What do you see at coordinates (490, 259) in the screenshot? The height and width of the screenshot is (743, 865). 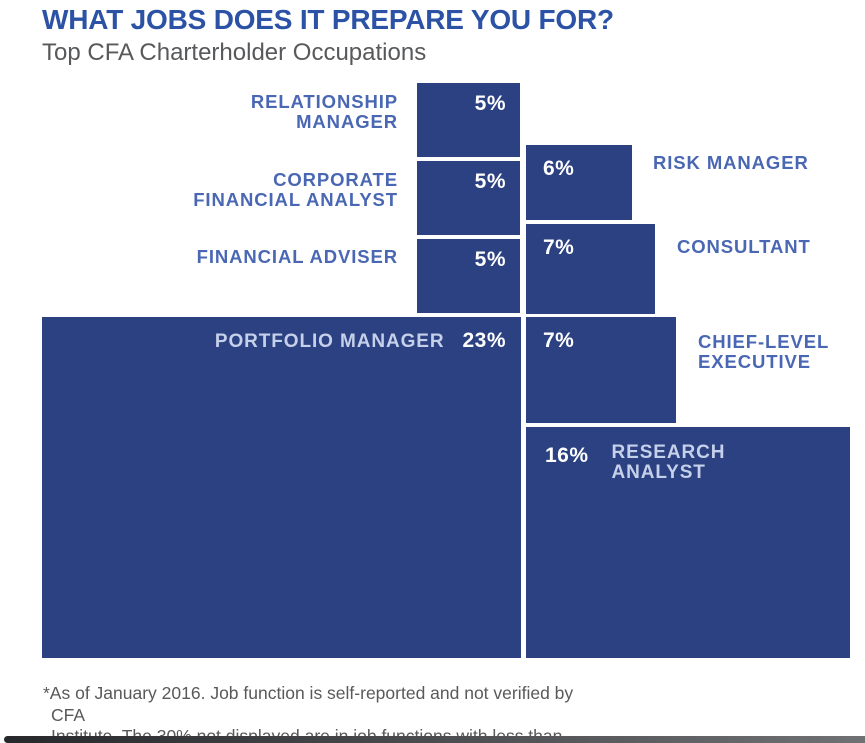 I see `pct-financial-adviser: 5%` at bounding box center [490, 259].